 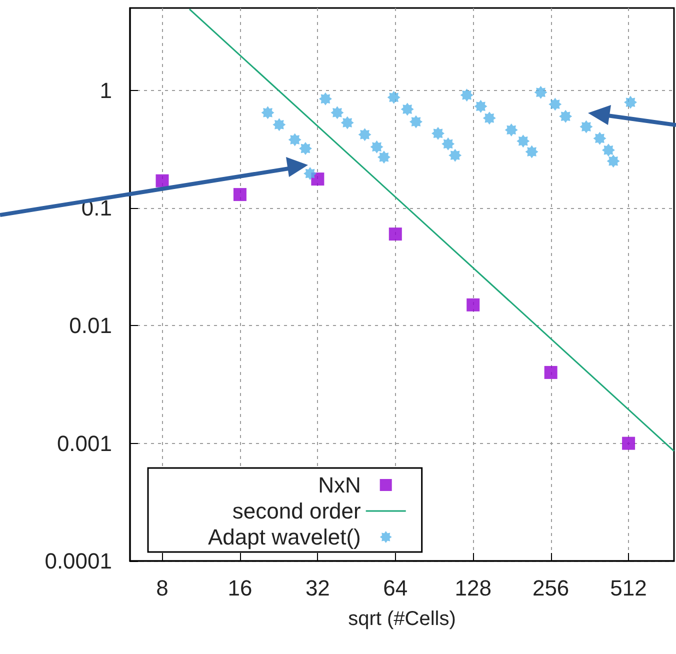 I want to click on x-tick-label: 64, so click(x=395, y=588).